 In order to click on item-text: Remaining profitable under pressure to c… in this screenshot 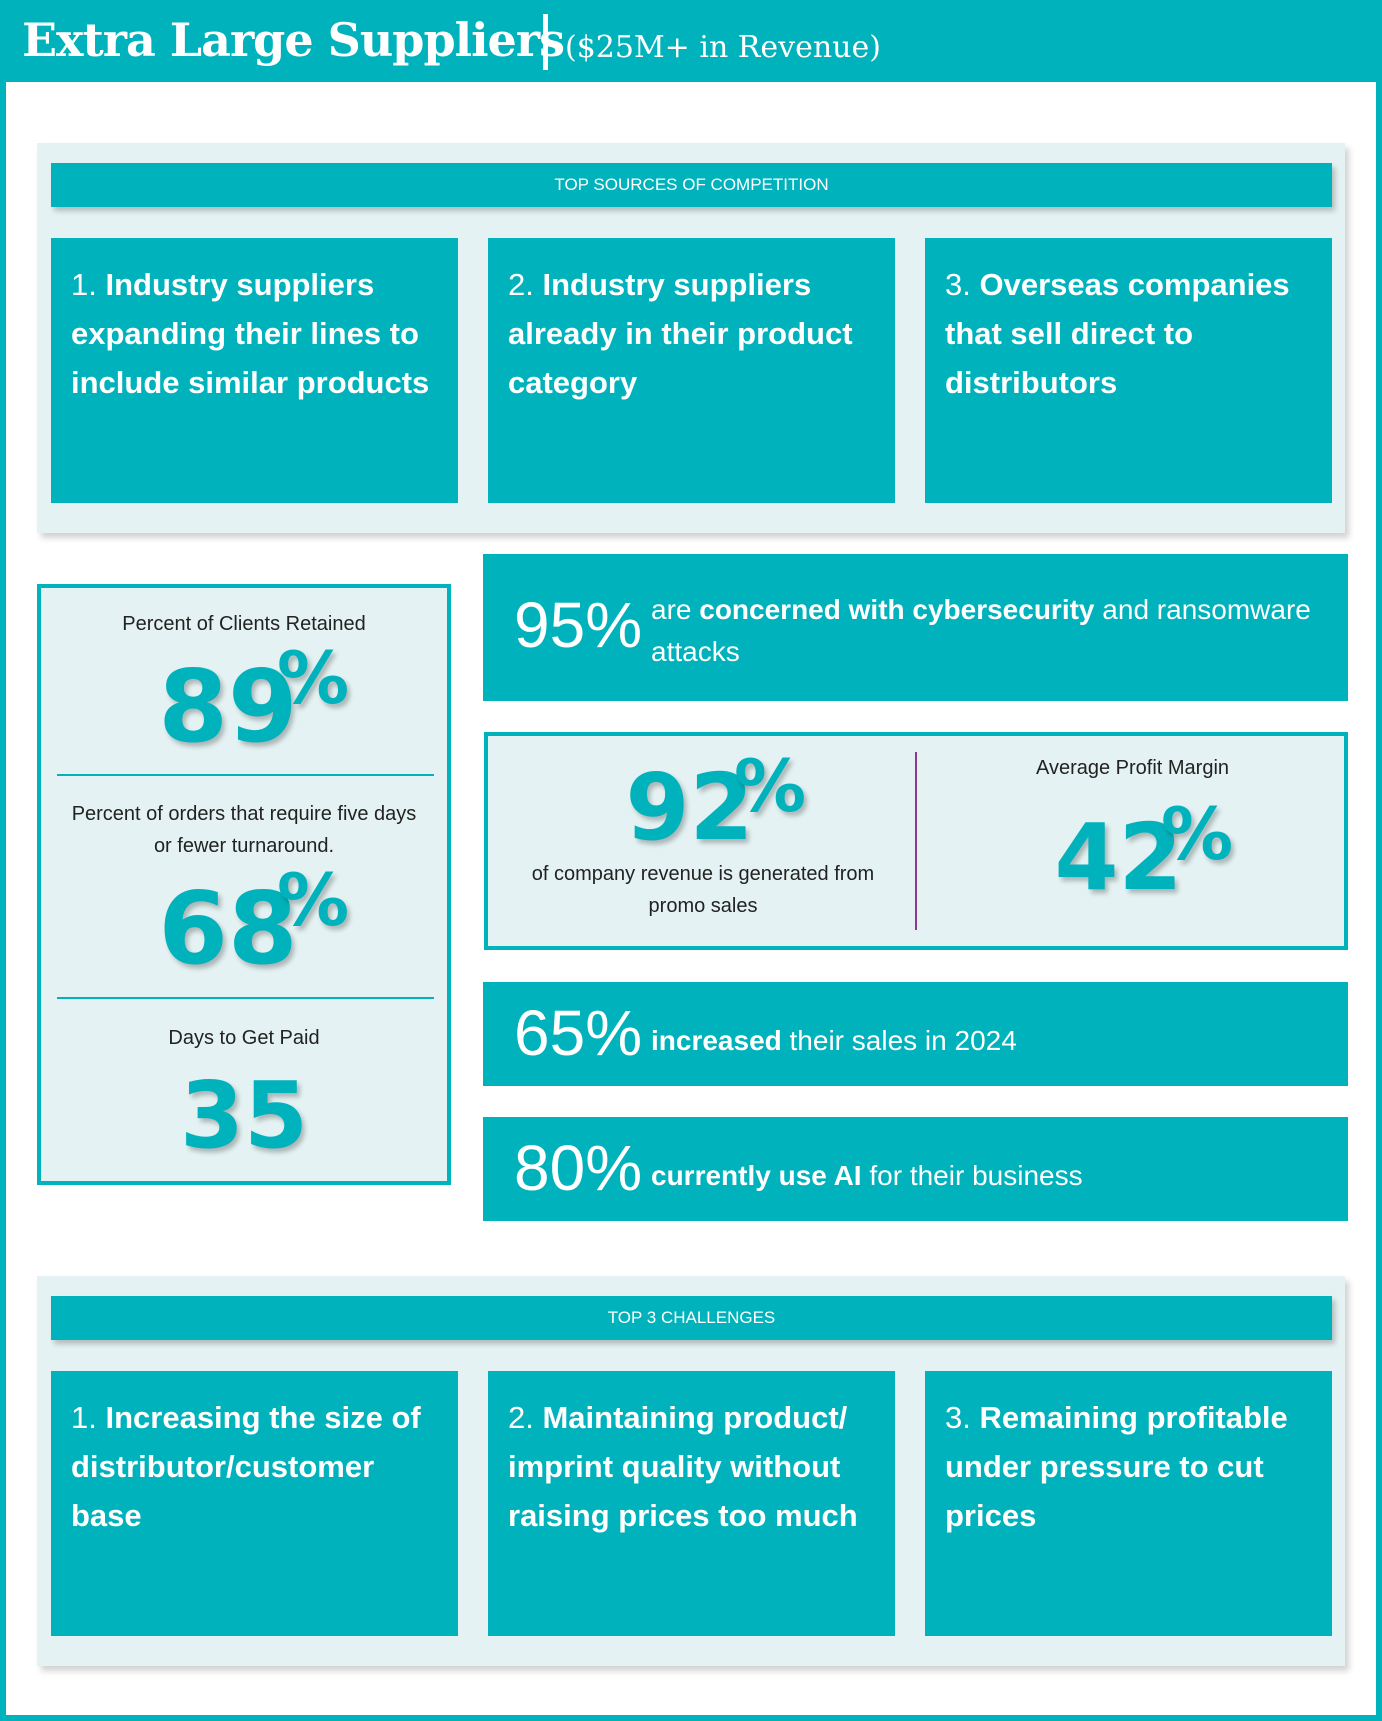, I will do `click(1116, 1466)`.